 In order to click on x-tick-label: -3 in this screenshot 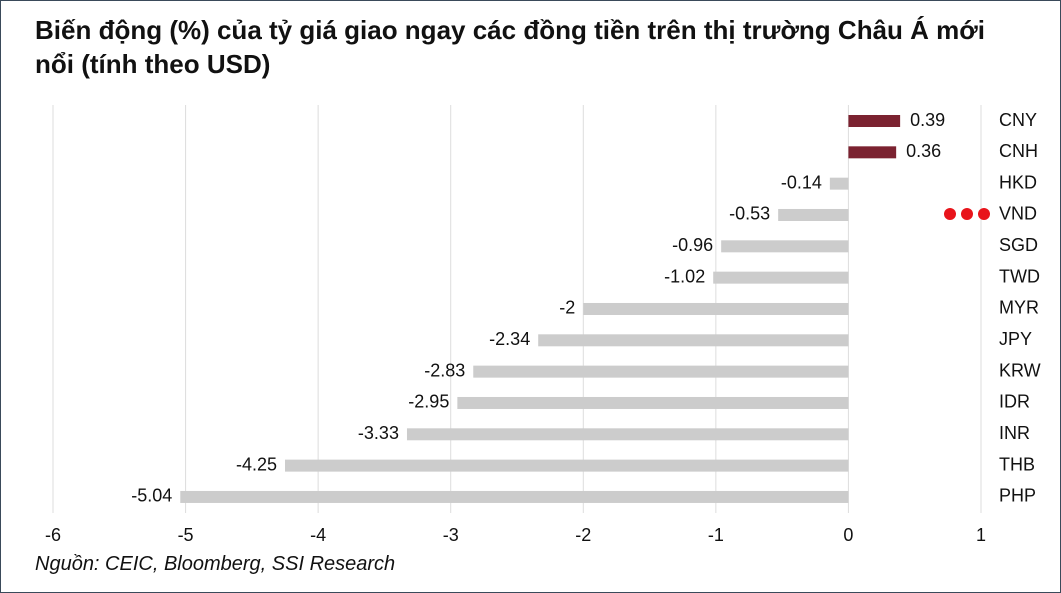, I will do `click(451, 535)`.